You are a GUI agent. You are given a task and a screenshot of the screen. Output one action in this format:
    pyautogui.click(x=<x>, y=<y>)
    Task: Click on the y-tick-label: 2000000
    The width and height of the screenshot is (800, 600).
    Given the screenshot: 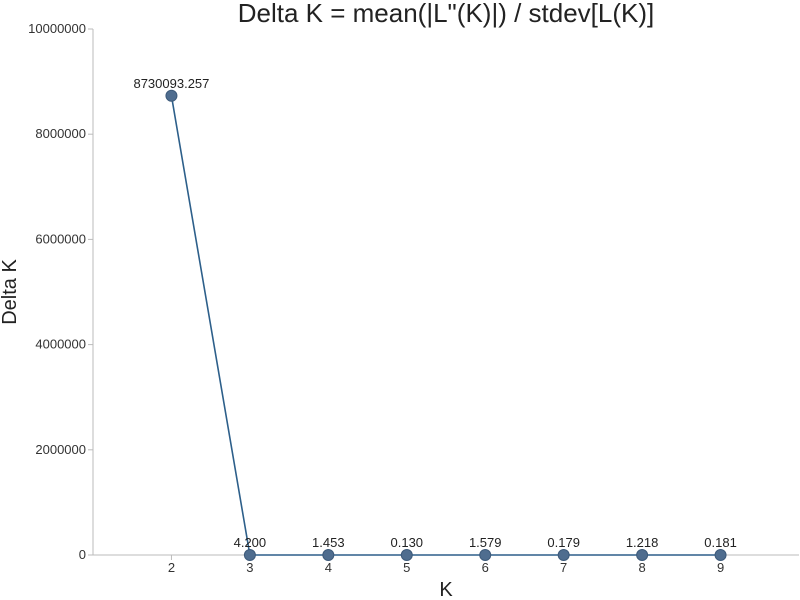 What is the action you would take?
    pyautogui.click(x=60, y=449)
    